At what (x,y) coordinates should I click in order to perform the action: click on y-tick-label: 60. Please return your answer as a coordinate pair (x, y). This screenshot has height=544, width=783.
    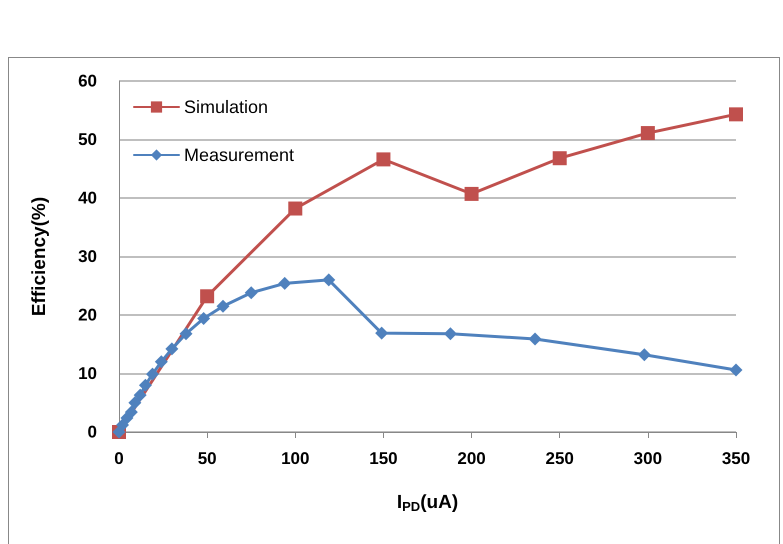
    Looking at the image, I should click on (87, 81).